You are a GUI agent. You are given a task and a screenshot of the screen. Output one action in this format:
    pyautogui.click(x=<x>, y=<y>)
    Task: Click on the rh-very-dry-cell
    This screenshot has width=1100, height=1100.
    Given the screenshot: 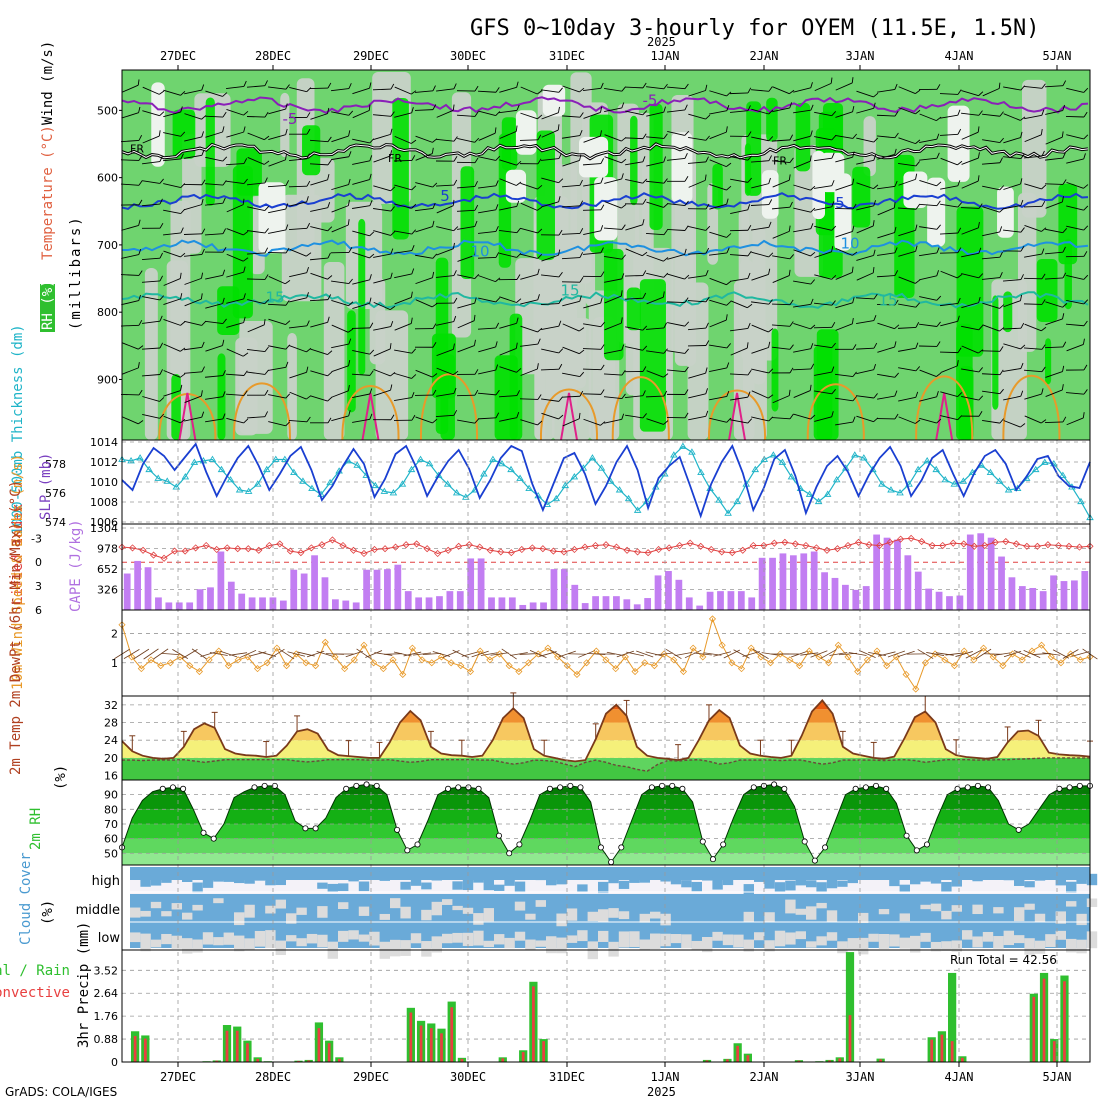 What is the action you would take?
    pyautogui.click(x=915, y=189)
    